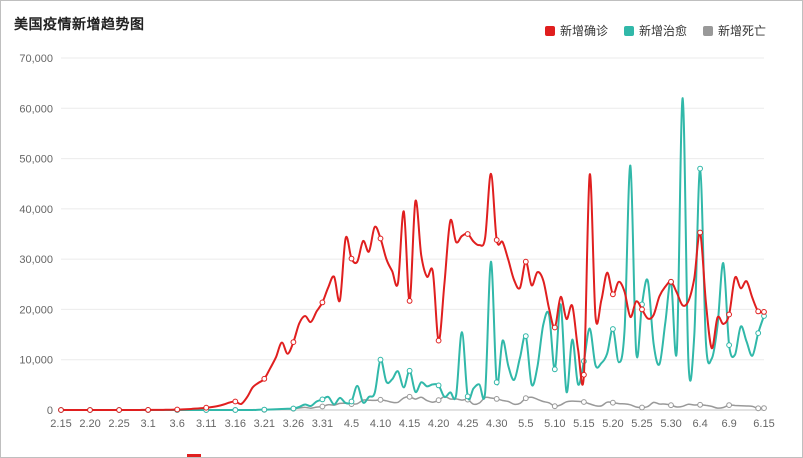 The height and width of the screenshot is (458, 803). What do you see at coordinates (322, 424) in the screenshot?
I see `x-axis-tick-label: 3.31` at bounding box center [322, 424].